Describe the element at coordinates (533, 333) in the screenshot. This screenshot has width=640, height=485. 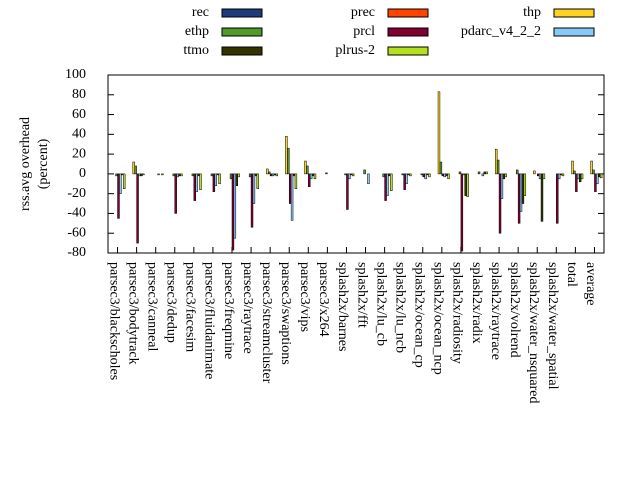
I see `x-tick-label: splash2x/water_nsquared` at that location.